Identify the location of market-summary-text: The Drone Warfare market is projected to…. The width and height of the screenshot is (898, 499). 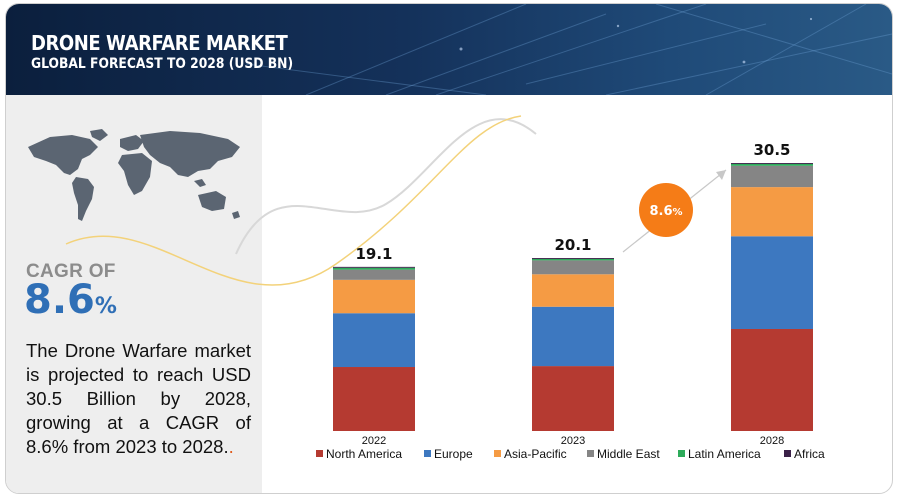
(138, 398).